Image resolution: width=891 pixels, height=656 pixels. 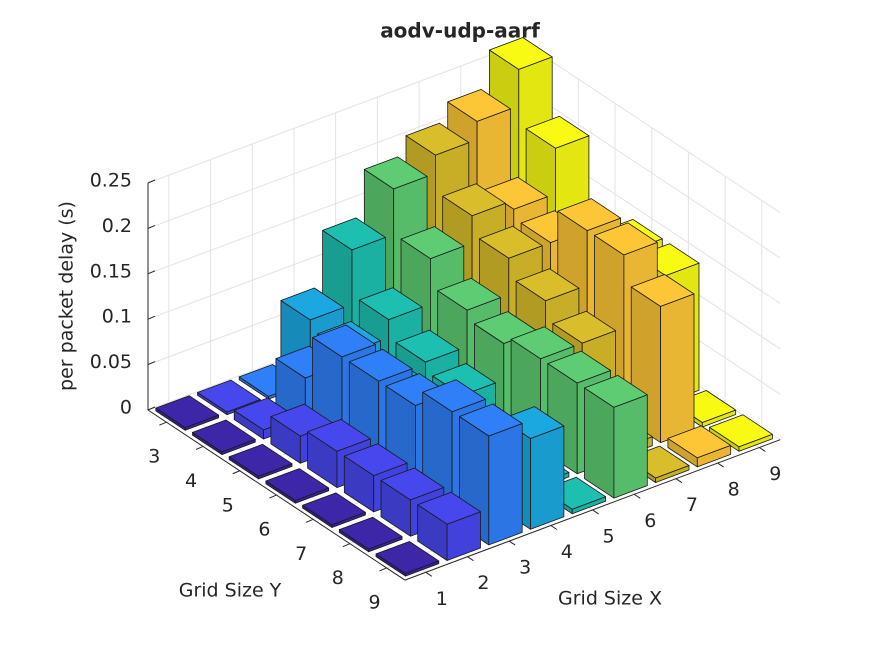 I want to click on z-tick-label: 0.1, so click(x=117, y=317).